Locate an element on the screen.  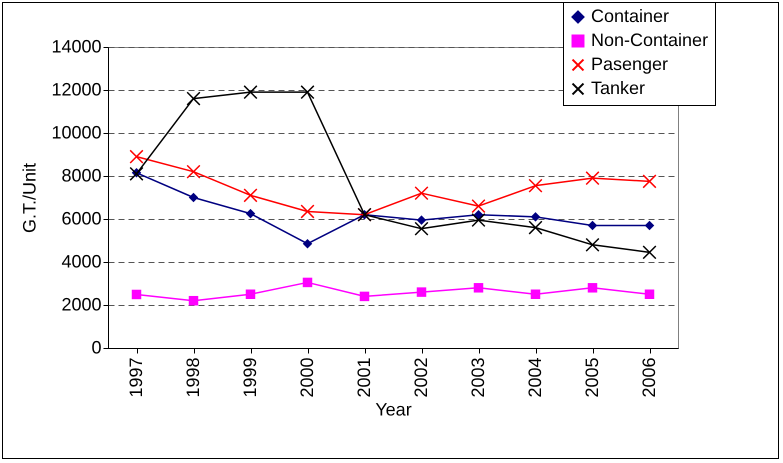
x-tick-label: 2001 is located at coordinates (364, 378).